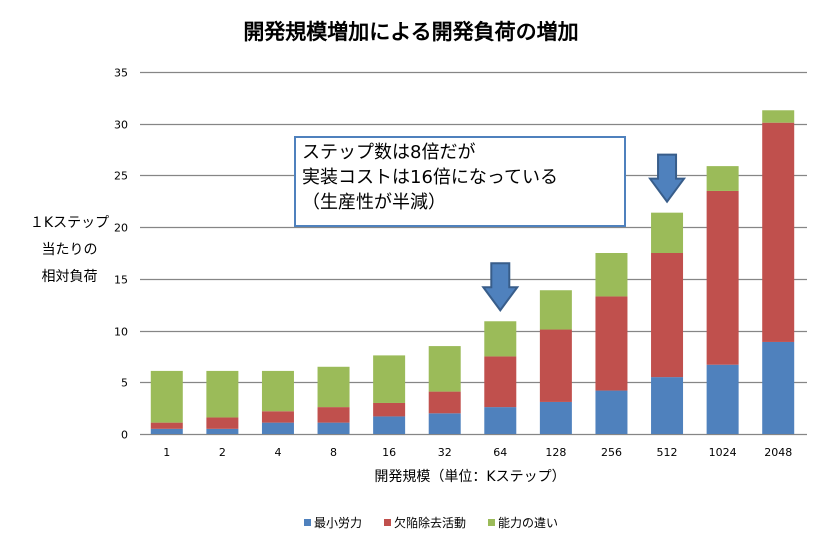  I want to click on legend: 最小労力 欠陥除去活動 能力の違い, so click(411, 522).